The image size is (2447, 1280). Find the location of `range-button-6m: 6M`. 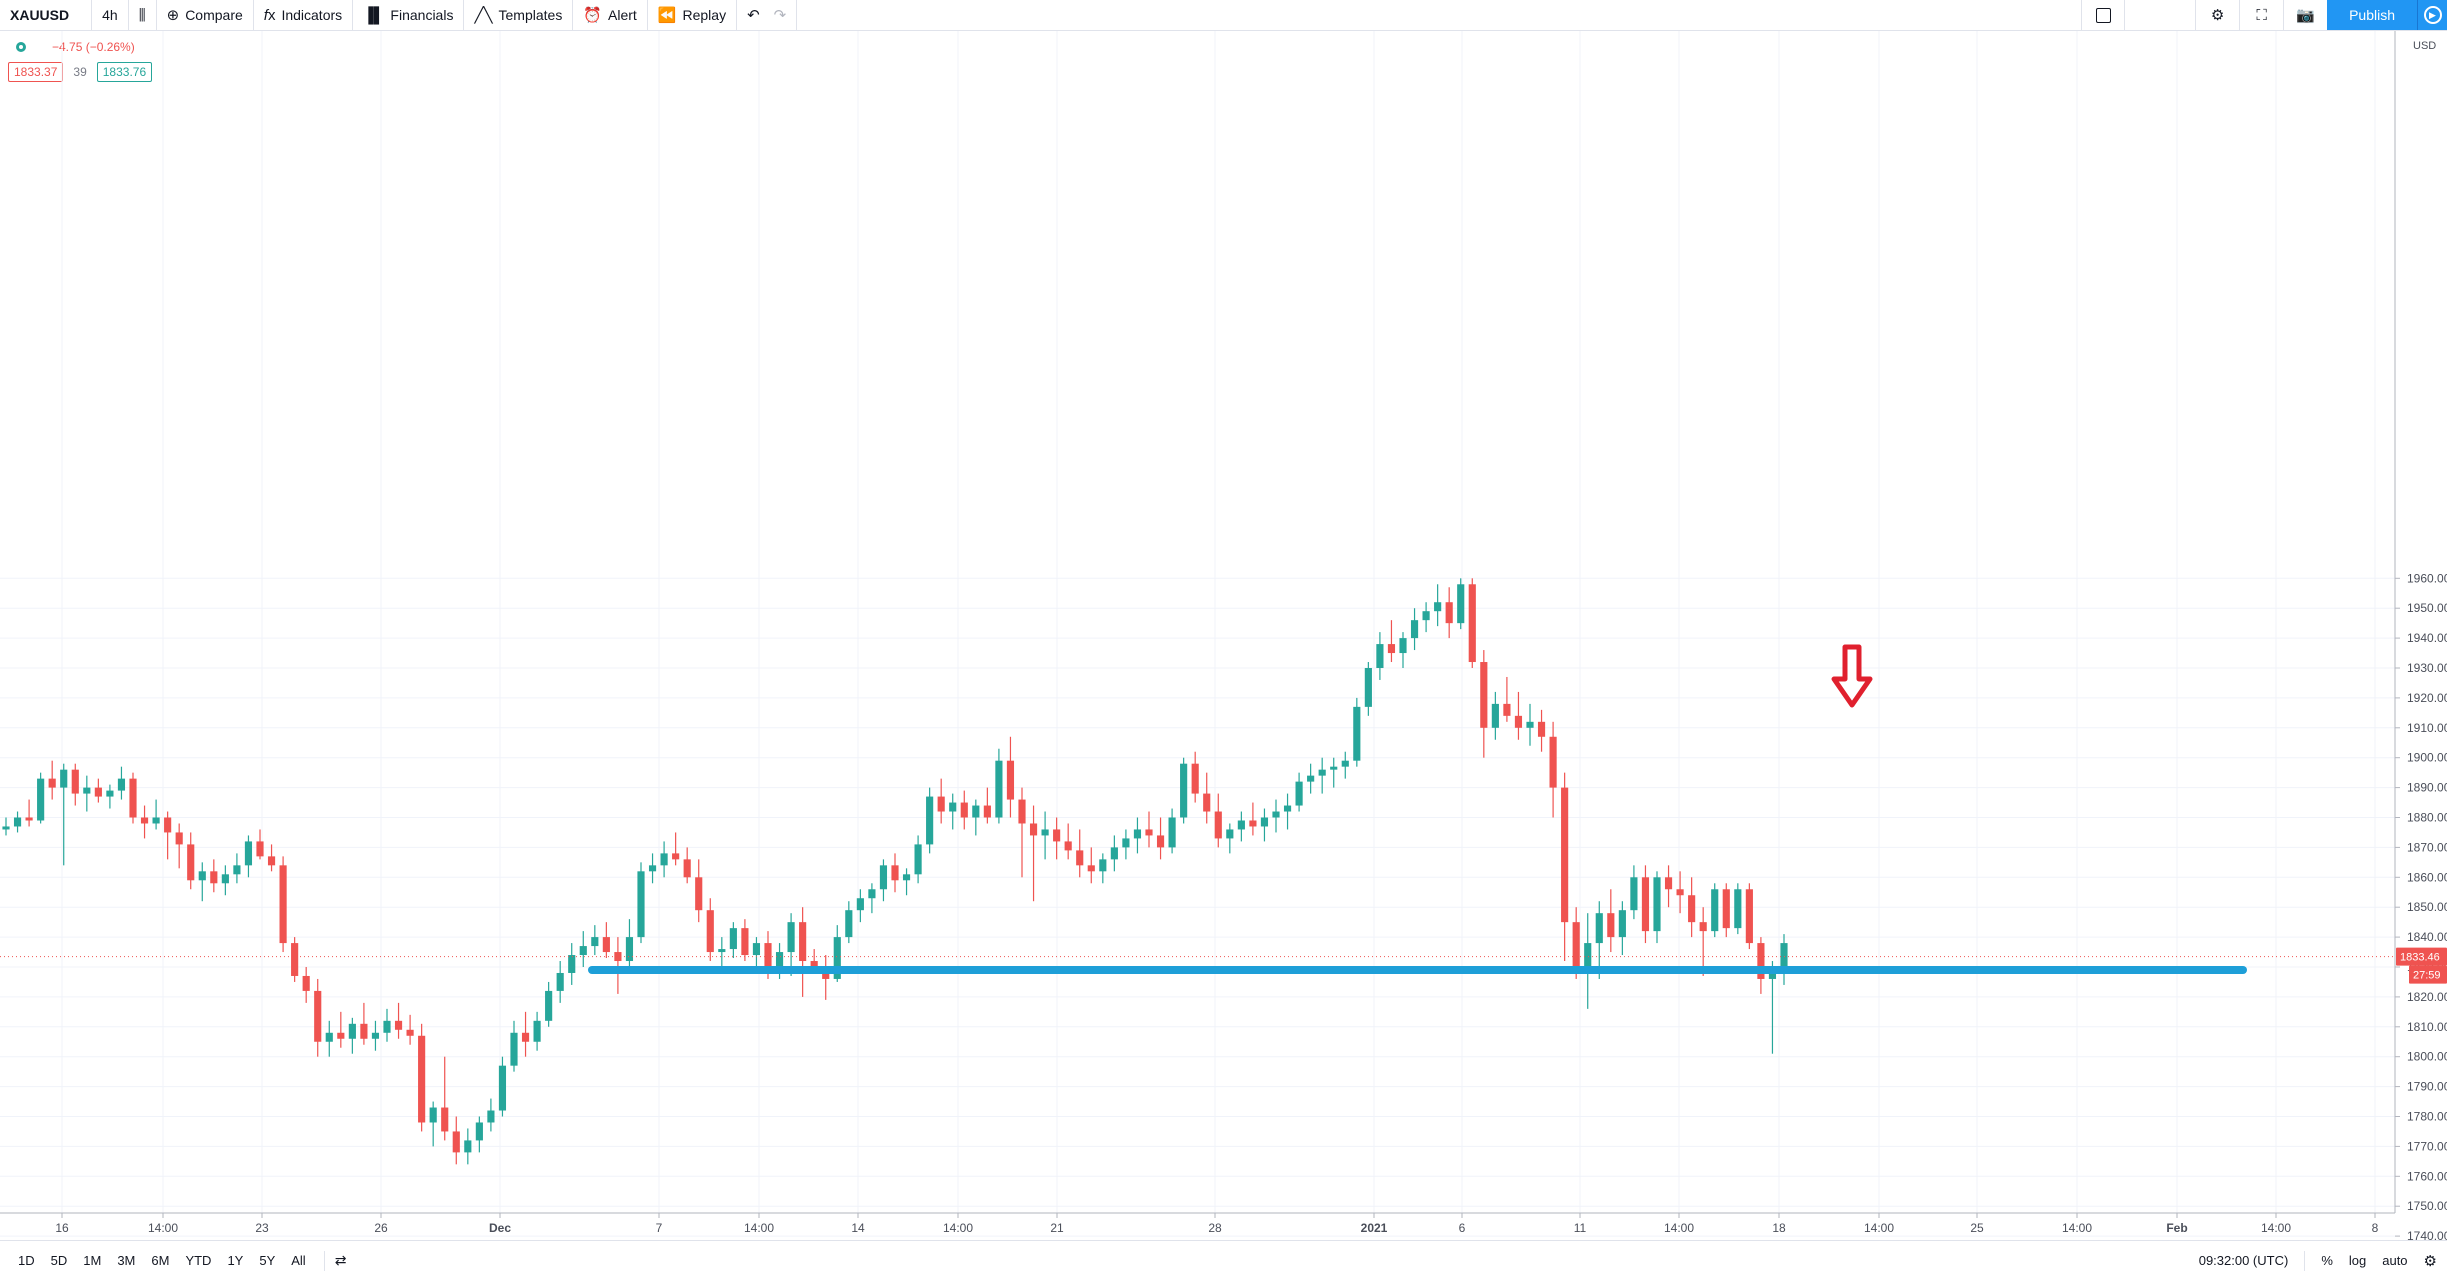

range-button-6m: 6M is located at coordinates (160, 1260).